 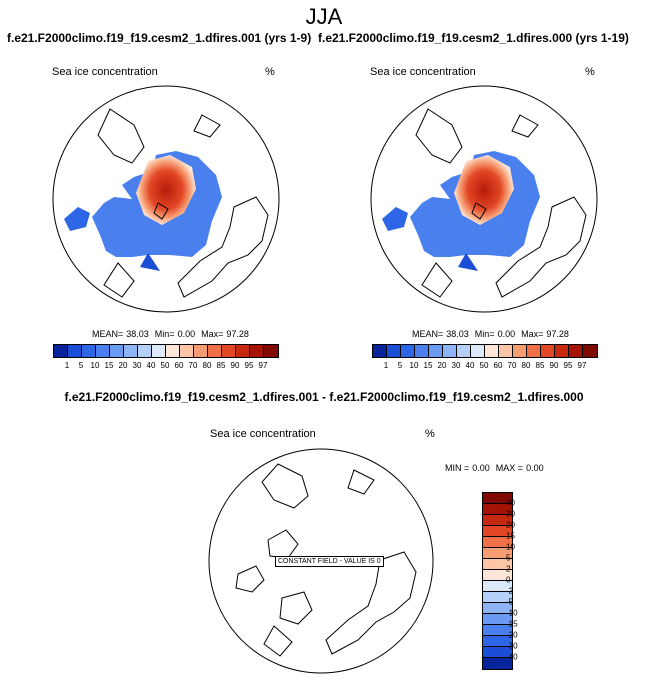 What do you see at coordinates (501, 203) in the screenshot?
I see `coastline-right` at bounding box center [501, 203].